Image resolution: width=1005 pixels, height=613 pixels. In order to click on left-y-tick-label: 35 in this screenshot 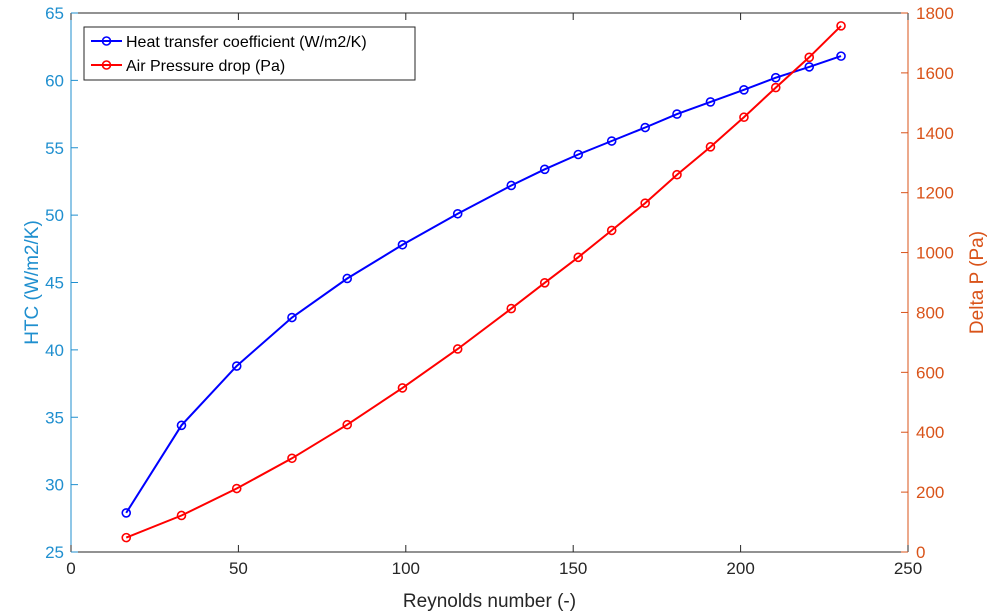, I will do `click(54, 417)`.